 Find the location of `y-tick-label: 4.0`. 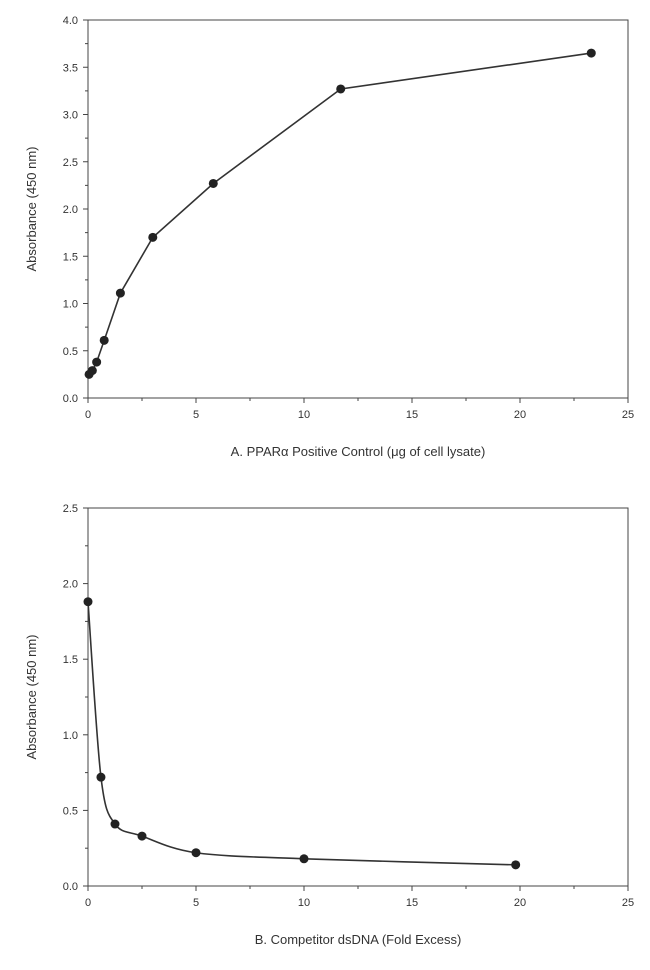

y-tick-label: 4.0 is located at coordinates (70, 21).